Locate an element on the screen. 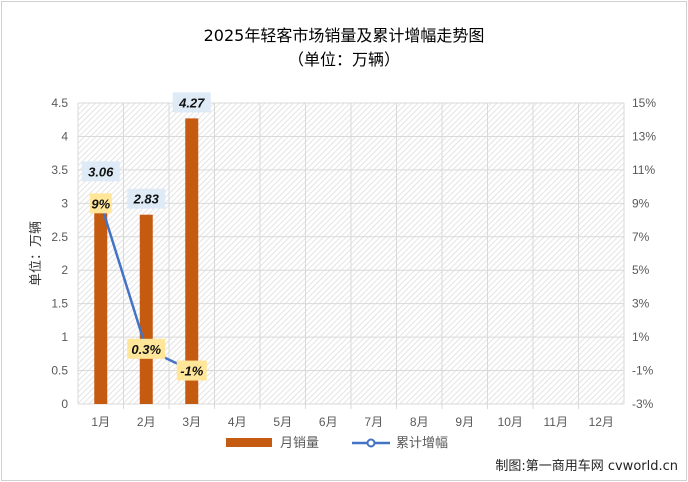 The height and width of the screenshot is (482, 688). y-tick-label: 1.5 is located at coordinates (59, 304).